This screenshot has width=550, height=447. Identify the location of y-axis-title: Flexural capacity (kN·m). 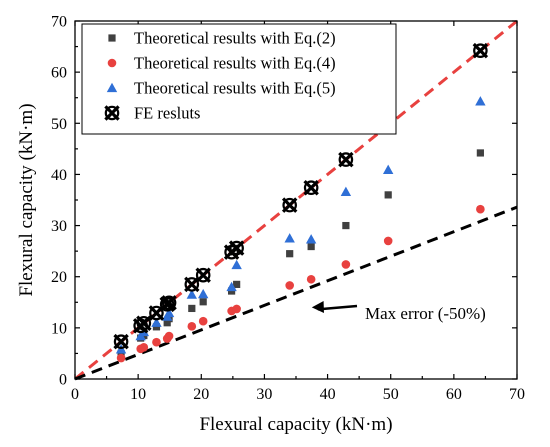
(26, 199).